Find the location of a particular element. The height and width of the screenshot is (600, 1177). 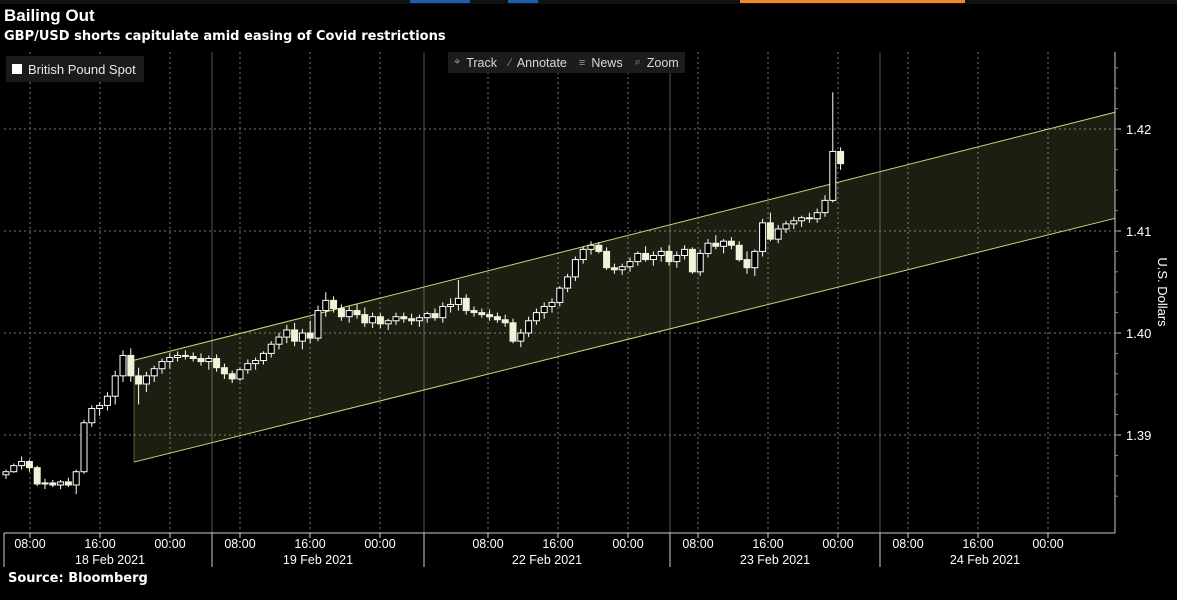

news-label: News is located at coordinates (607, 62).